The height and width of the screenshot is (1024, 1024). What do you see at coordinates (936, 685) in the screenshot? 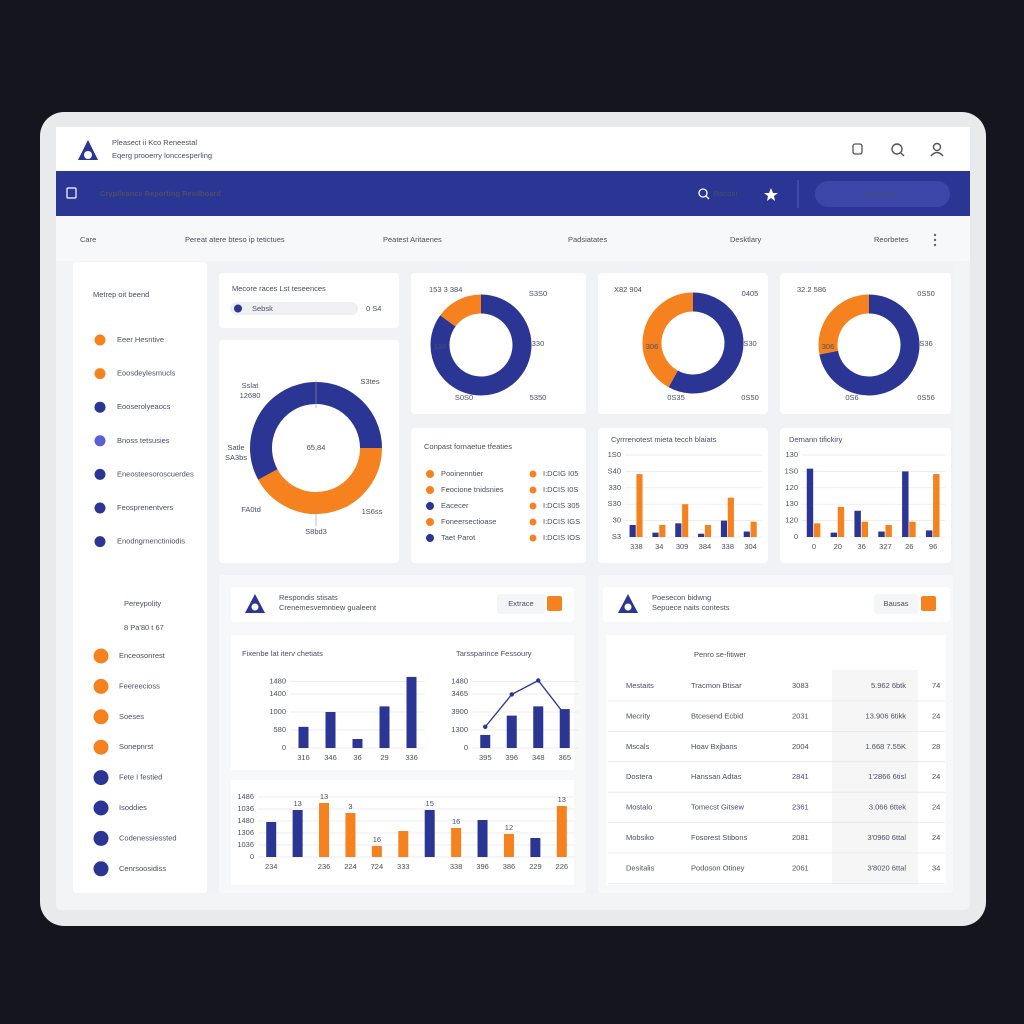
I see `table-cell: 74` at bounding box center [936, 685].